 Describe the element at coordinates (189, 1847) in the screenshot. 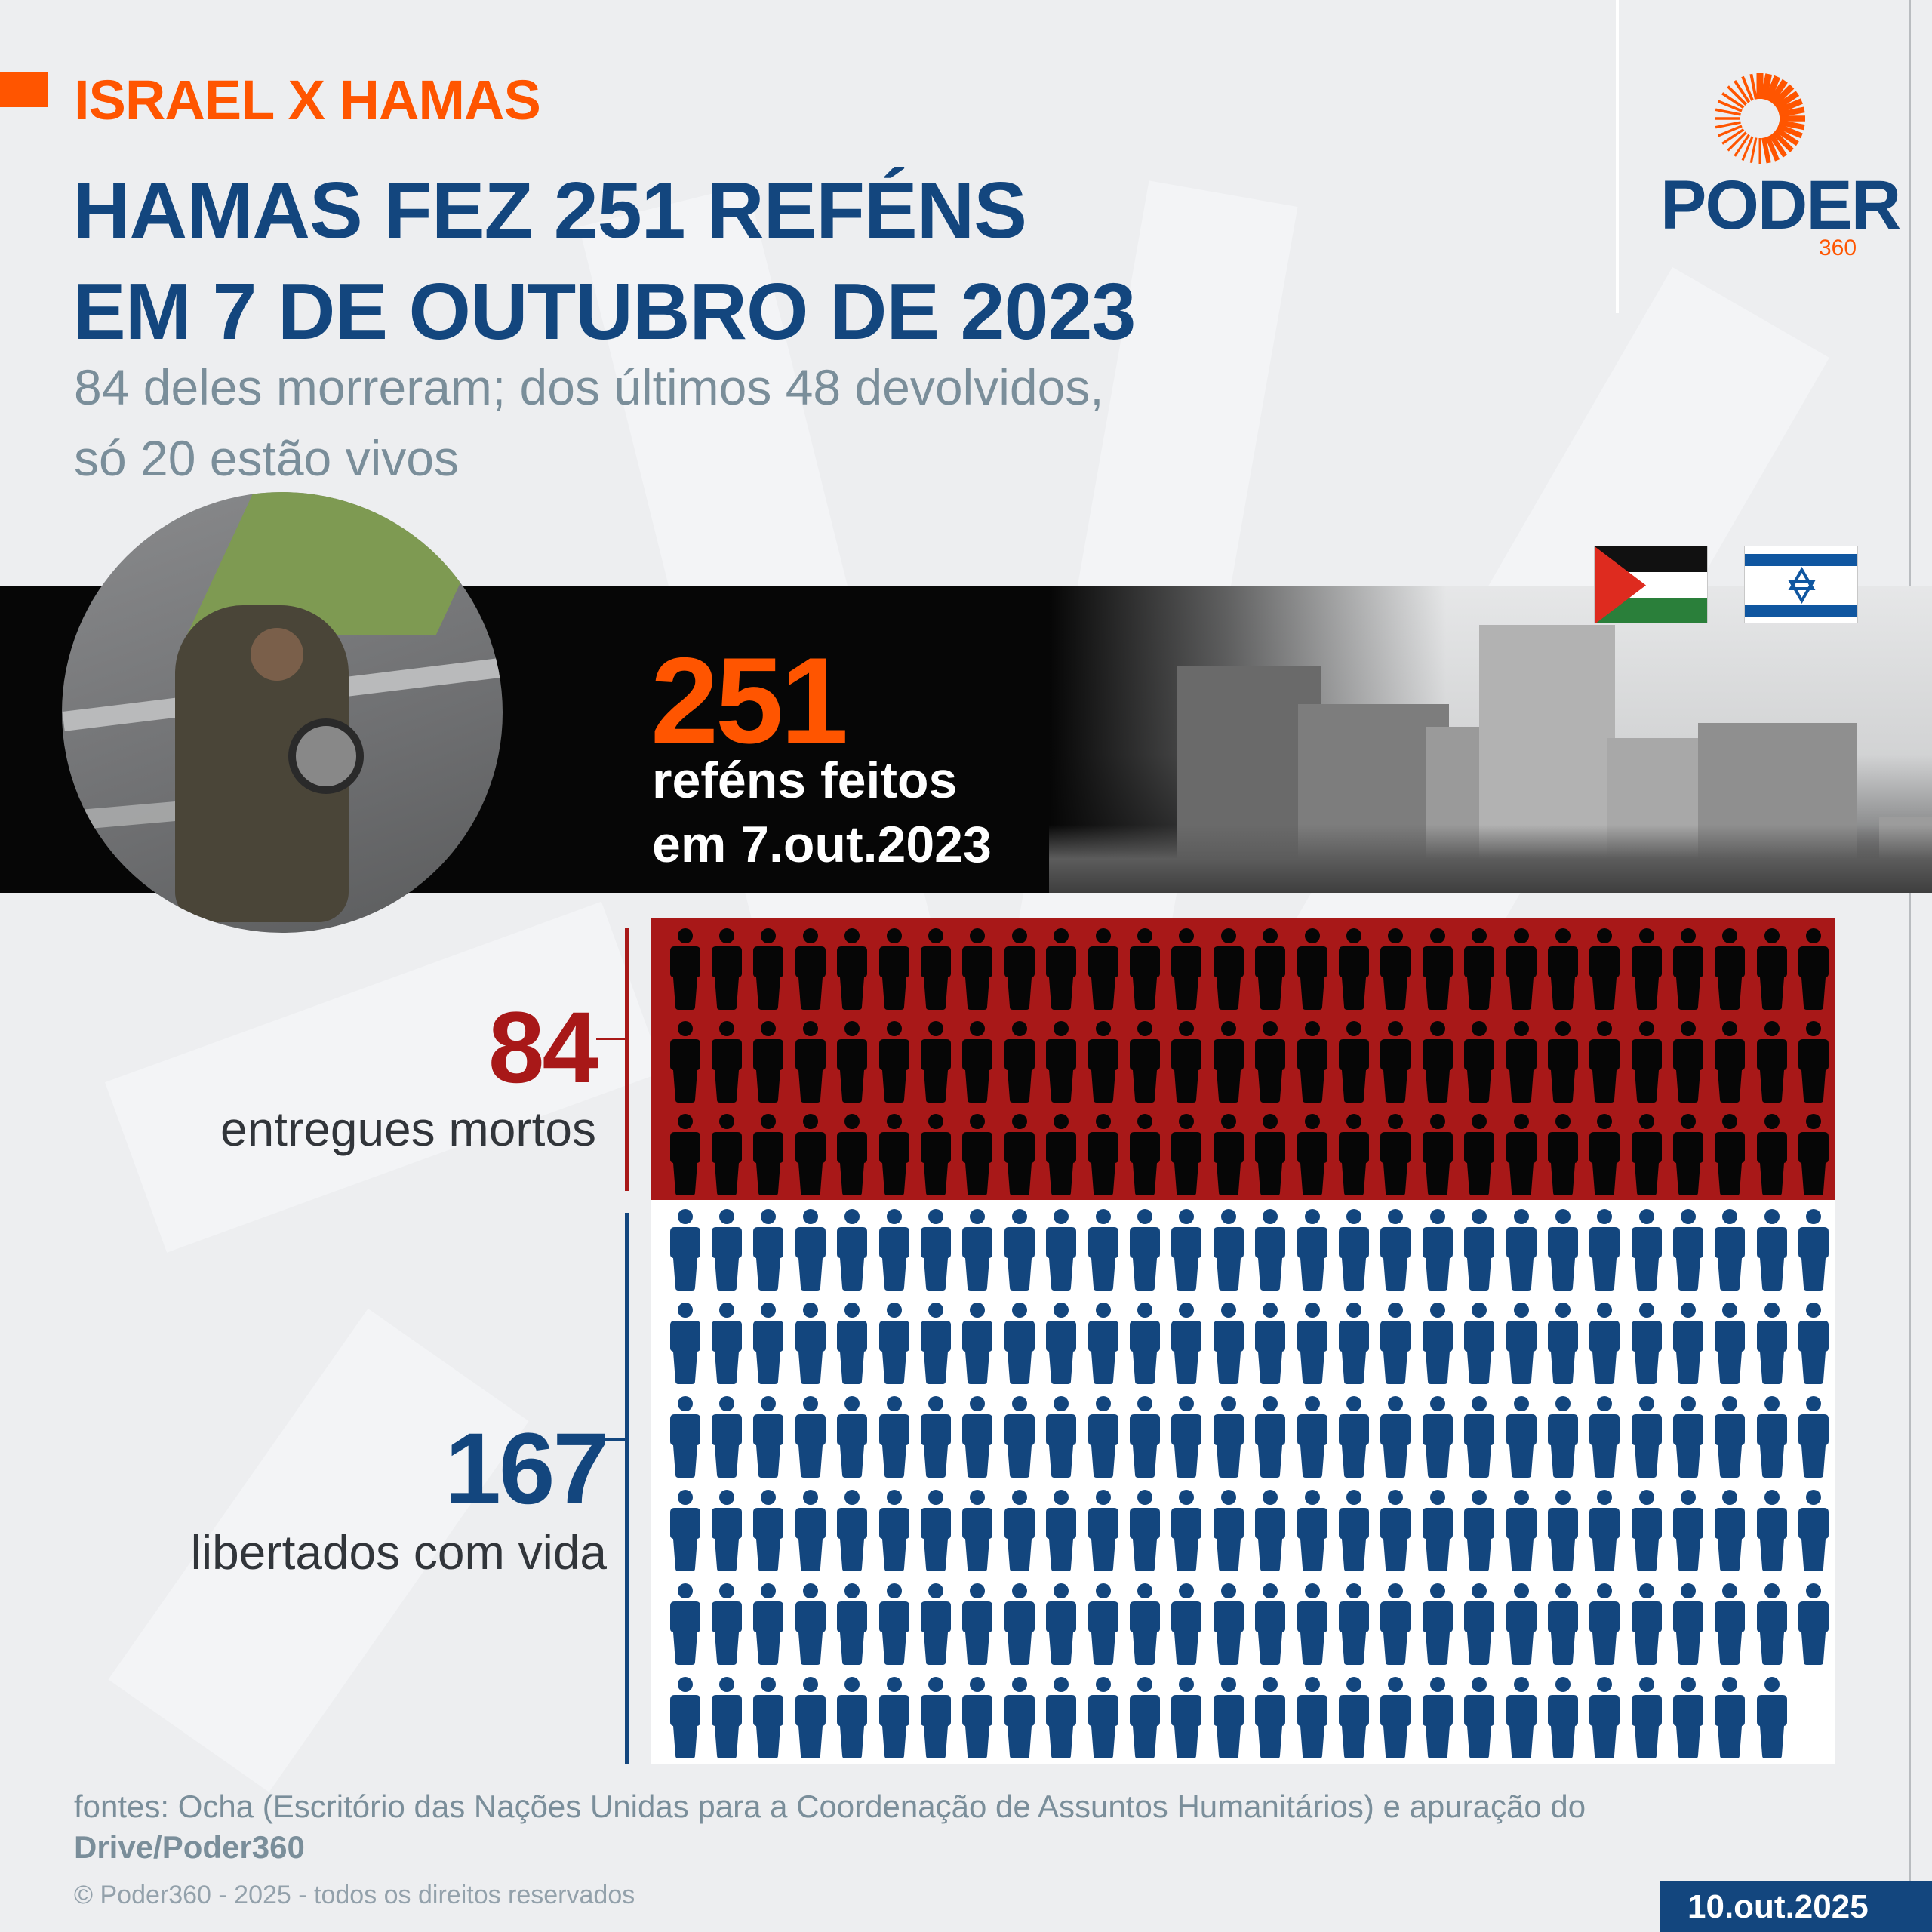

I see `sources-bold: Drive/Poder360` at that location.